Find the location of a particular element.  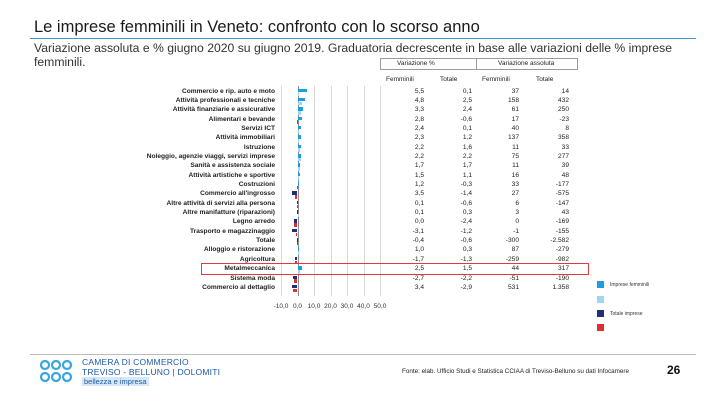

value-abs-femminili: 17 is located at coordinates (515, 119).